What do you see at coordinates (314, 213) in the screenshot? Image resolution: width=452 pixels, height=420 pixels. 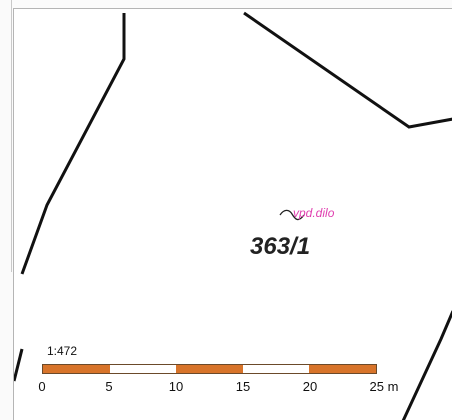 I see `annotation-label: vpd.dilo` at bounding box center [314, 213].